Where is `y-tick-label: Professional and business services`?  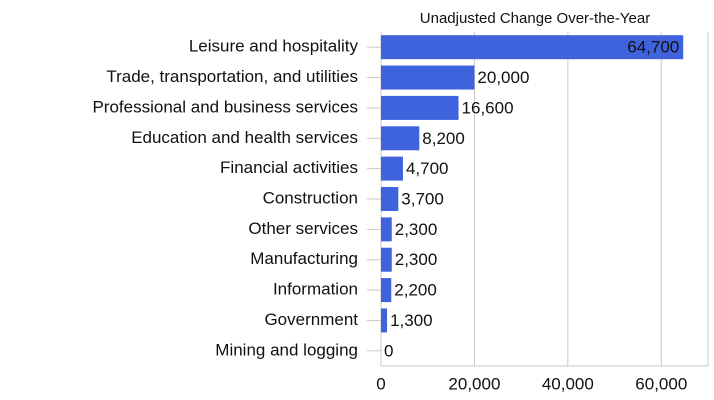 y-tick-label: Professional and business services is located at coordinates (225, 106).